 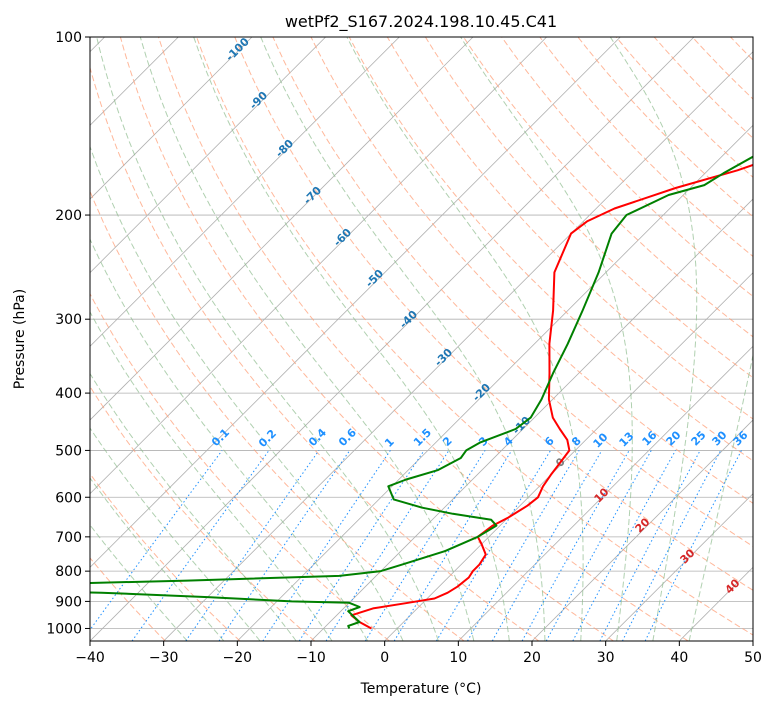 I want to click on x-tick-label: −40, so click(x=90, y=658).